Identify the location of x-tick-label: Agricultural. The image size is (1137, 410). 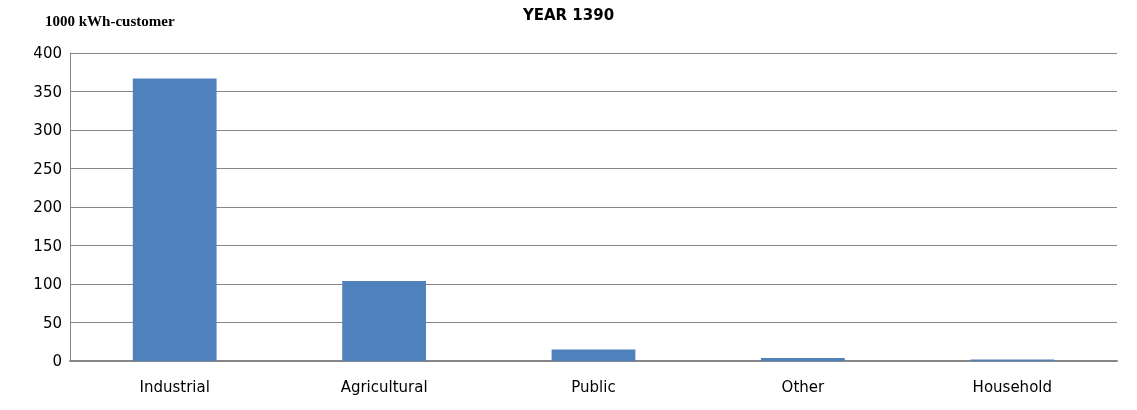
(384, 386).